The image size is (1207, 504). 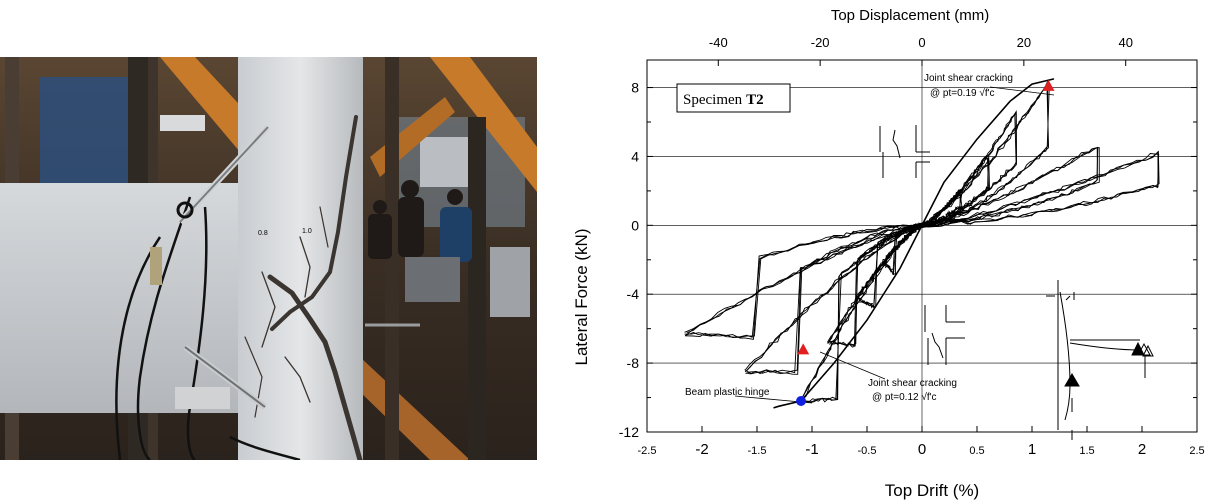 I want to click on inset-sketch-lower, so click(x=944, y=335).